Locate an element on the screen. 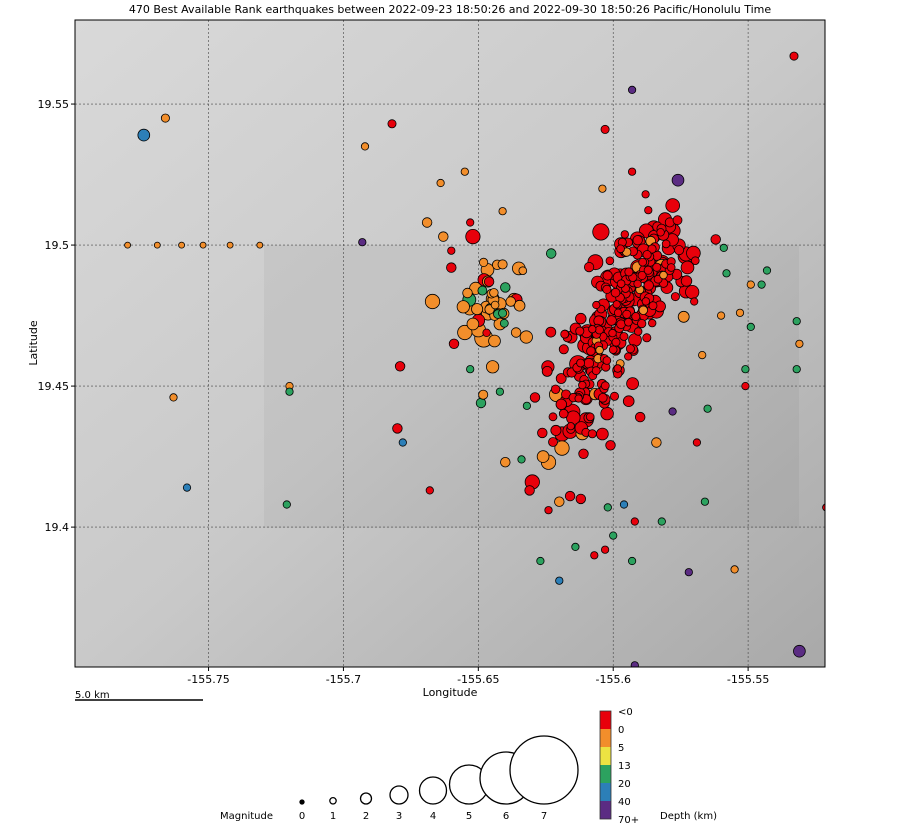  magnitude-legend-label: 0 is located at coordinates (302, 816).